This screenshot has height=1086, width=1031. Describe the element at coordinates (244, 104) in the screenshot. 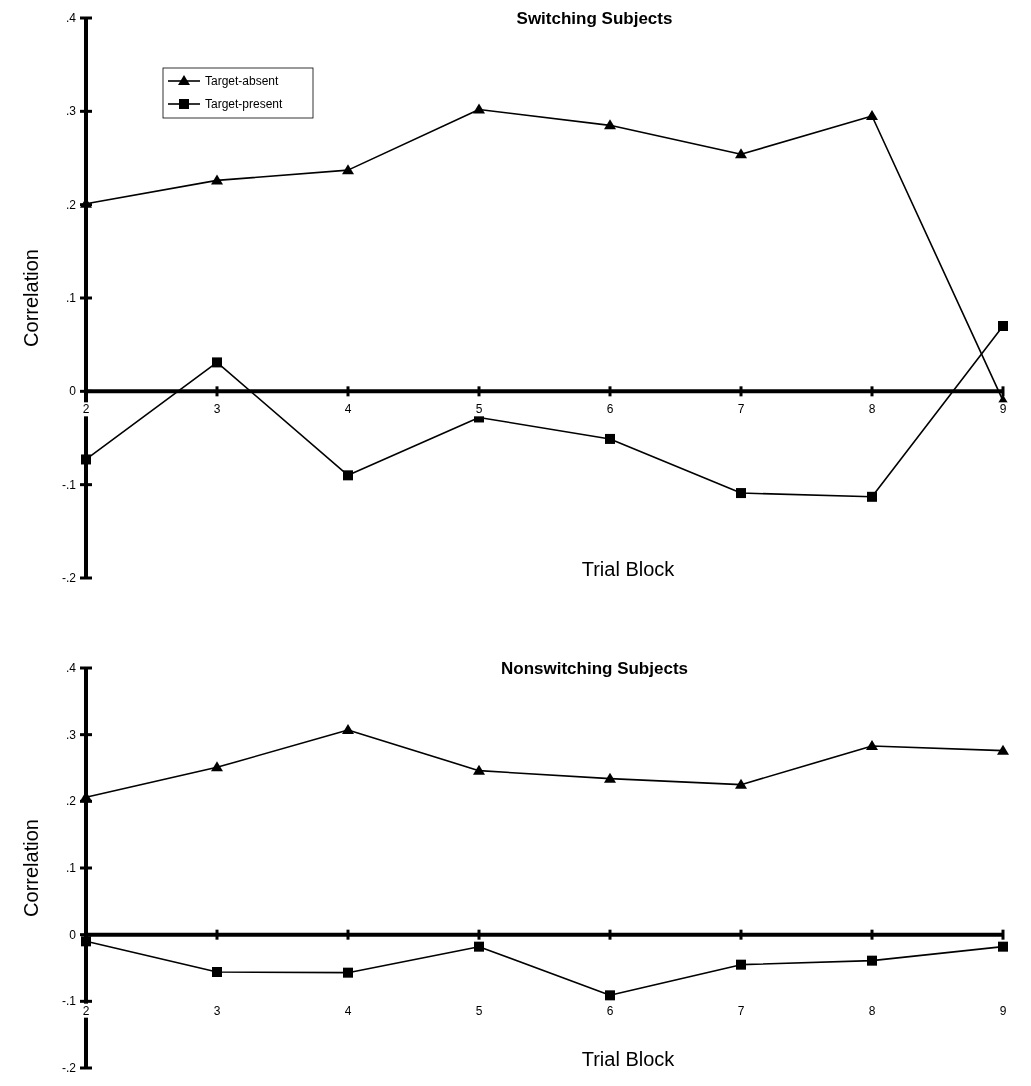

I see `legend-label: Target-present` at that location.